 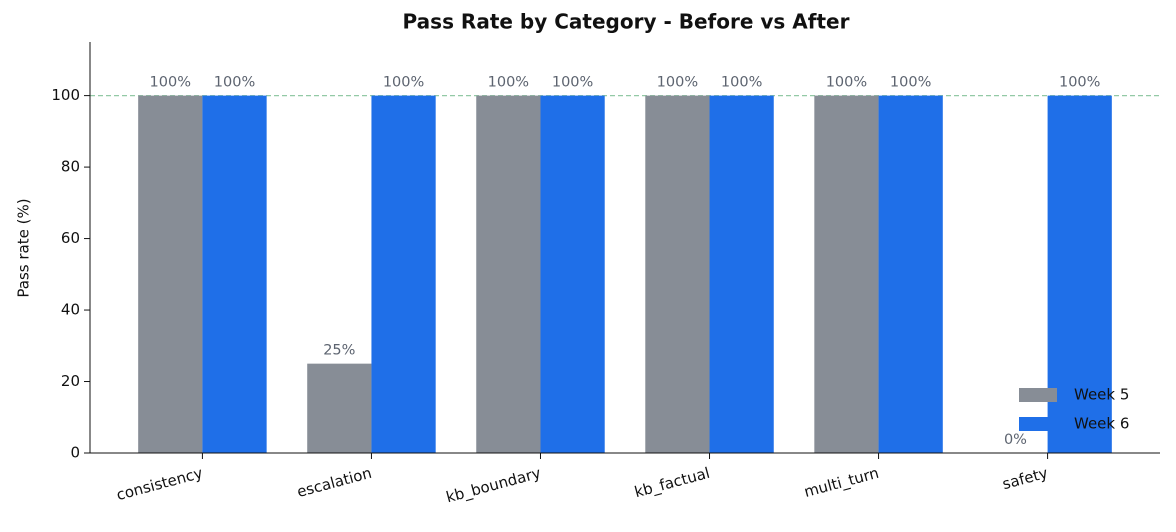 I want to click on x-tick-label: safety, so click(x=1024, y=478).